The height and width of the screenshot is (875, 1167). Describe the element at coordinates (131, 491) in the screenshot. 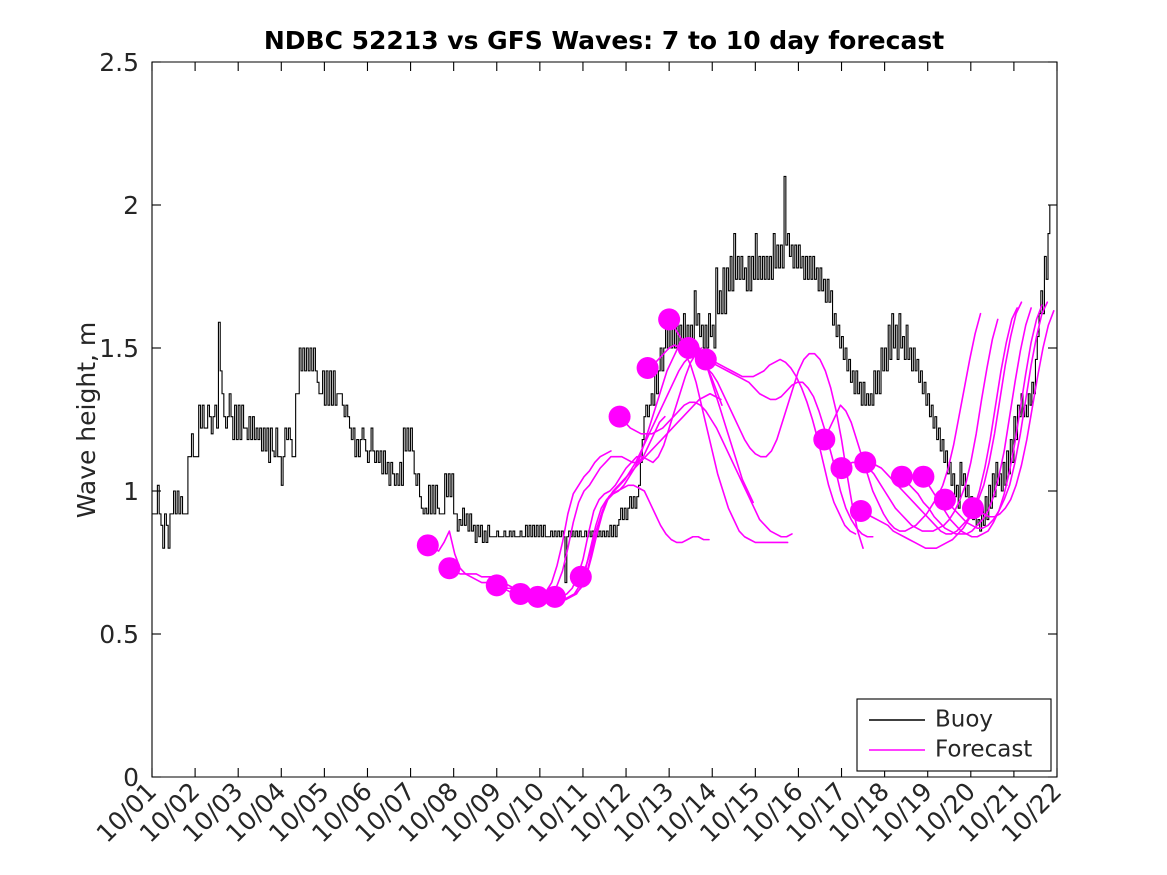

I see `y-tick-label: 1` at that location.